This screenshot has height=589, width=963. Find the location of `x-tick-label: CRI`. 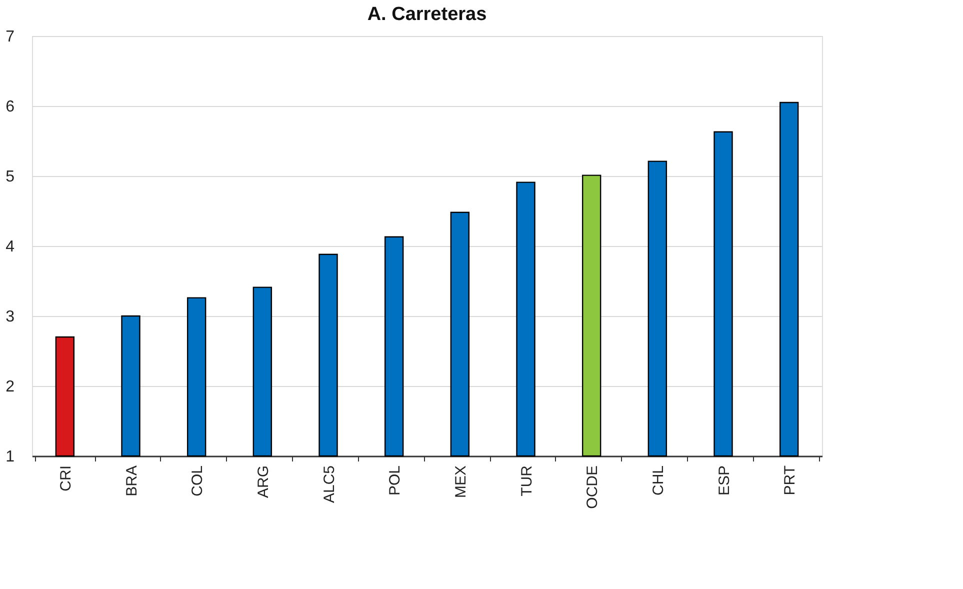

x-tick-label: CRI is located at coordinates (65, 479).